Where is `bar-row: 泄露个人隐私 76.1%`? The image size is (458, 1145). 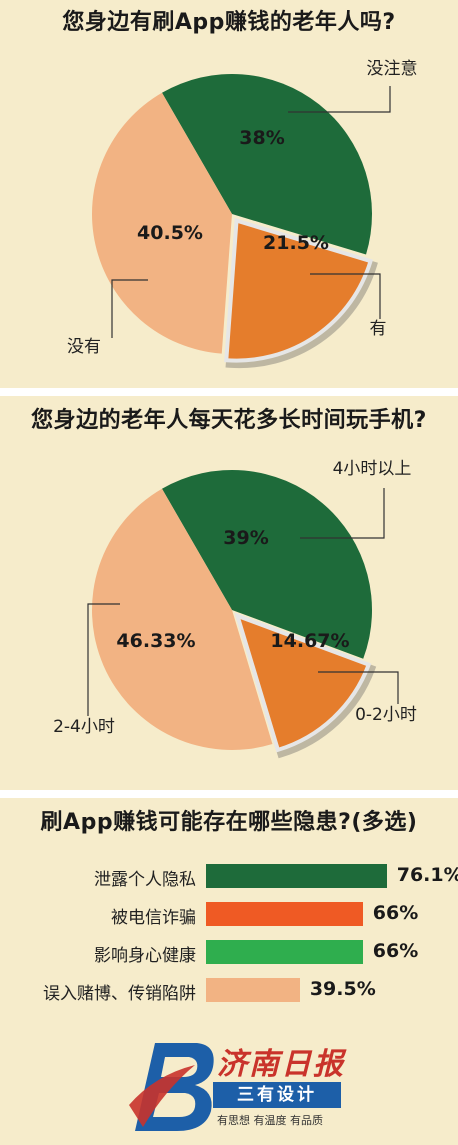 bar-row: 泄露个人隐私 76.1% is located at coordinates (229, 876).